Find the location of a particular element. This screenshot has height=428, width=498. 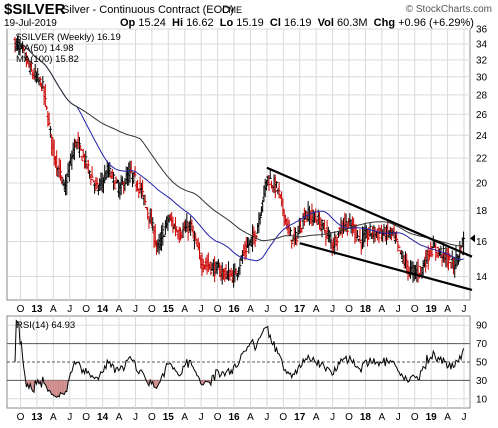

last-price-marker is located at coordinates (472, 238).